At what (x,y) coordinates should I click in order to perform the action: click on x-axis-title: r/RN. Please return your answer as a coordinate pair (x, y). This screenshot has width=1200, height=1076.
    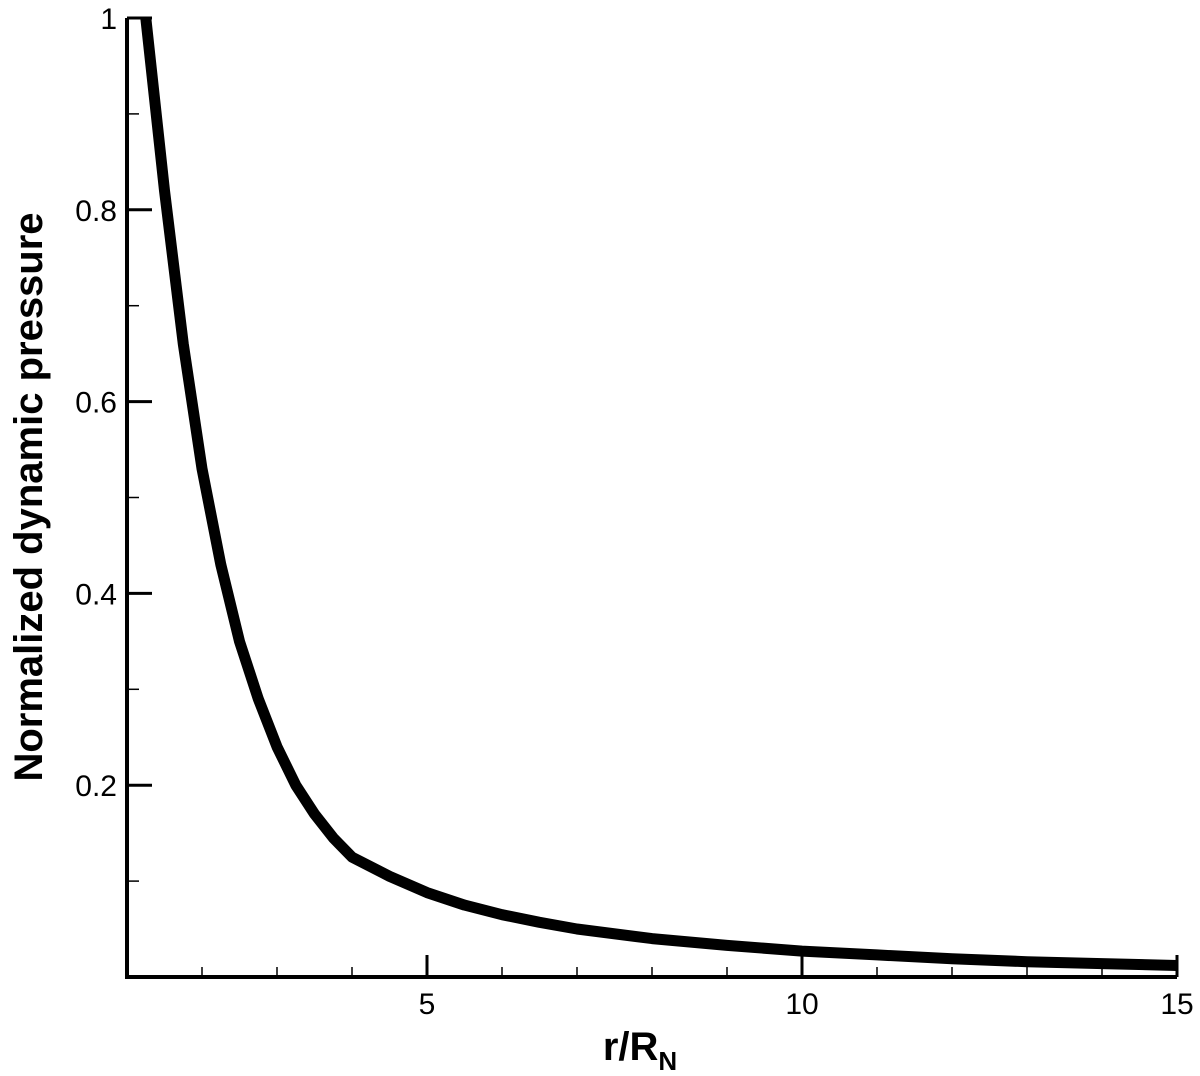
    Looking at the image, I should click on (640, 1050).